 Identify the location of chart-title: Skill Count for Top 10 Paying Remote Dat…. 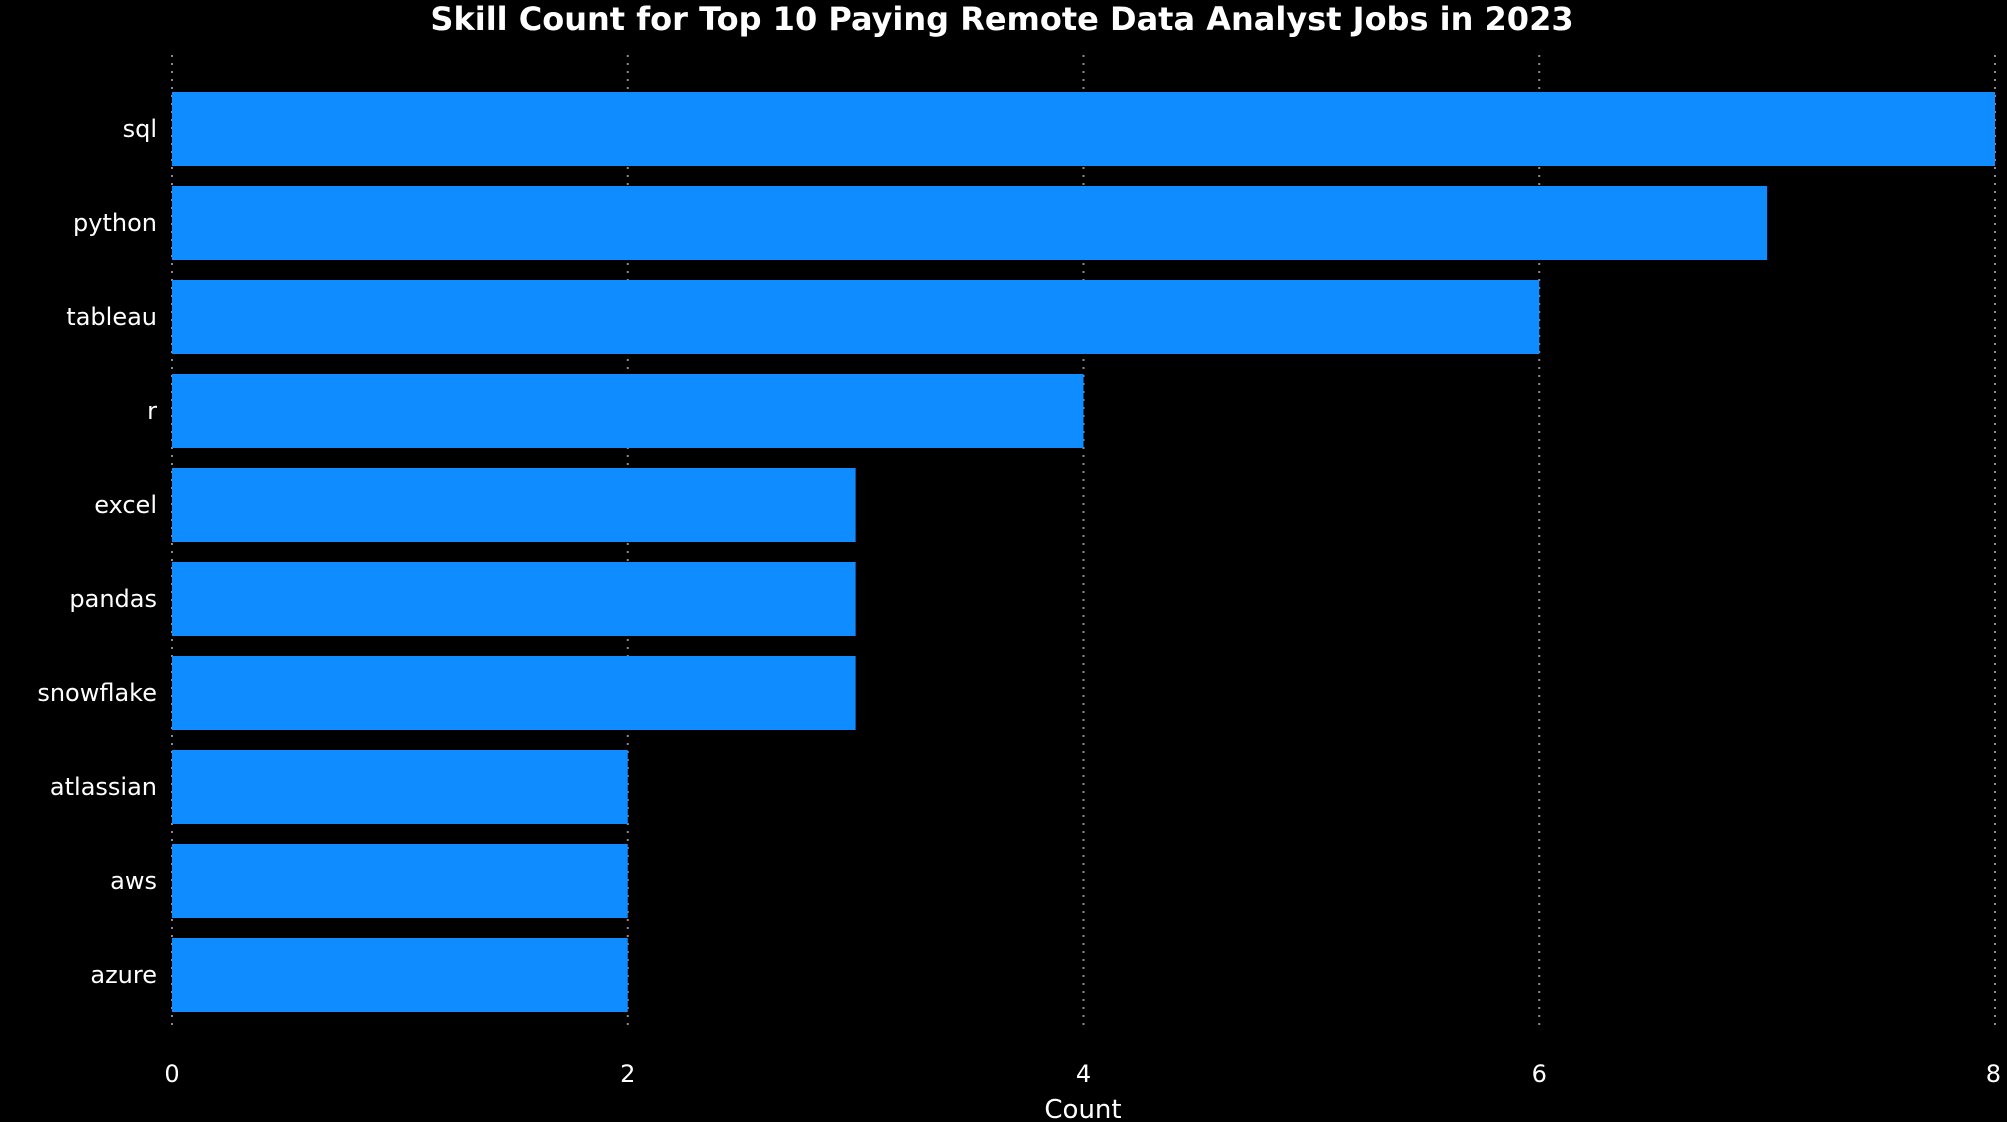
(1001, 19).